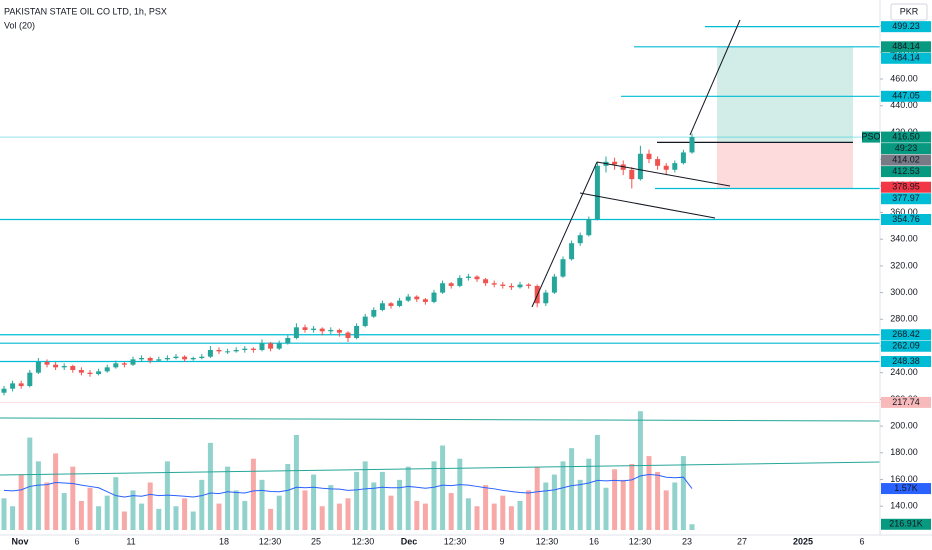 The height and width of the screenshot is (550, 932). Describe the element at coordinates (904, 425) in the screenshot. I see `y-tick-label: 200.00` at that location.